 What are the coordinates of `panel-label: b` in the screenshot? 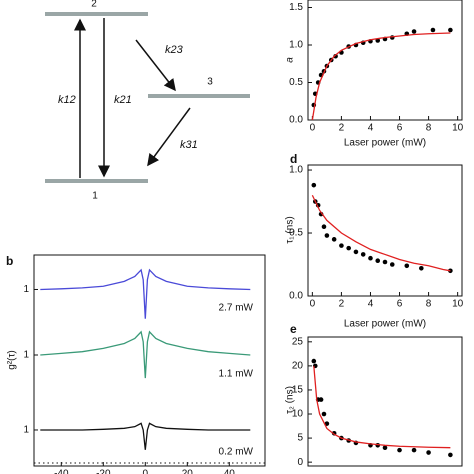 It's located at (9, 261).